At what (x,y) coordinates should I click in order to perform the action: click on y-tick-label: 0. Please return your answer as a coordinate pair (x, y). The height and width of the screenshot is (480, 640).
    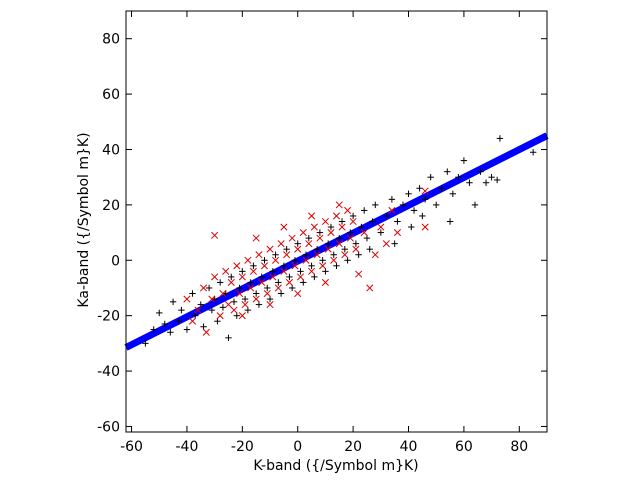
    Looking at the image, I should click on (115, 261).